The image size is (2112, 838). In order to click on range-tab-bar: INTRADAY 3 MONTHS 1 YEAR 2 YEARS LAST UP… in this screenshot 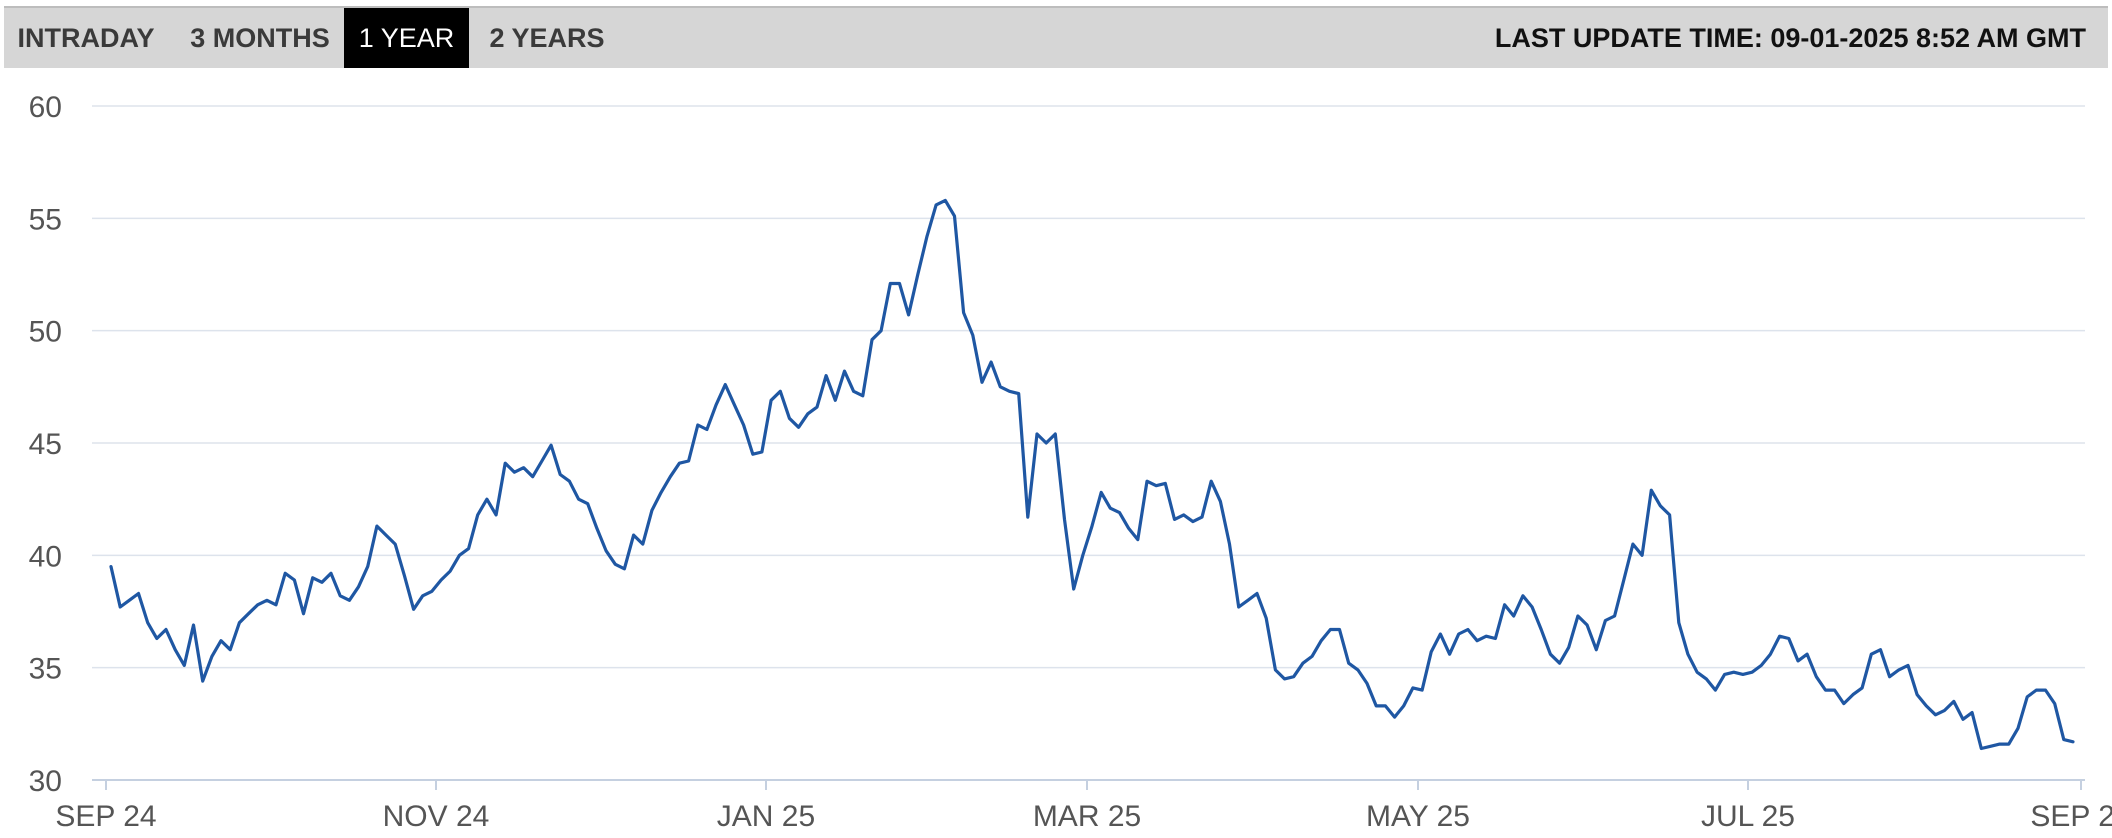, I will do `click(1056, 37)`.